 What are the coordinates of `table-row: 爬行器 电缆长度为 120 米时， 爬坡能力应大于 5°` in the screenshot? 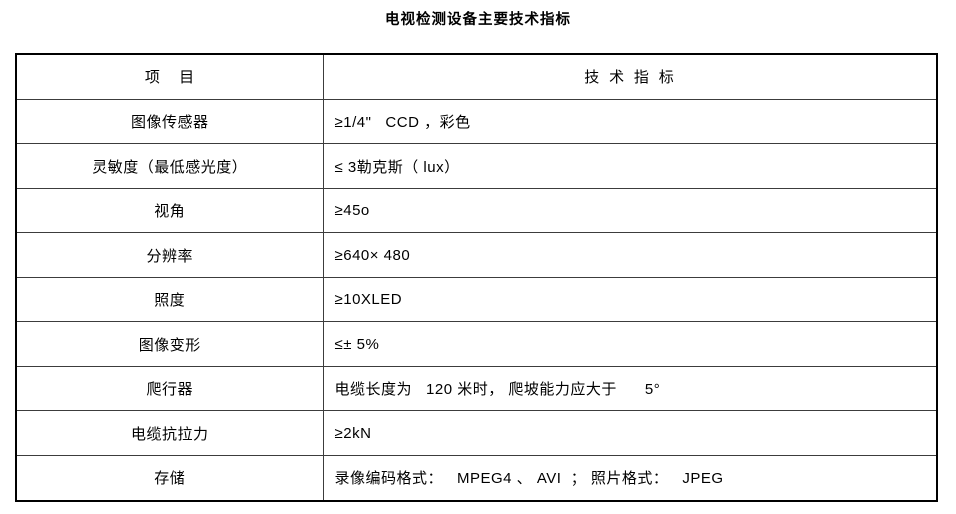 It's located at (476, 388).